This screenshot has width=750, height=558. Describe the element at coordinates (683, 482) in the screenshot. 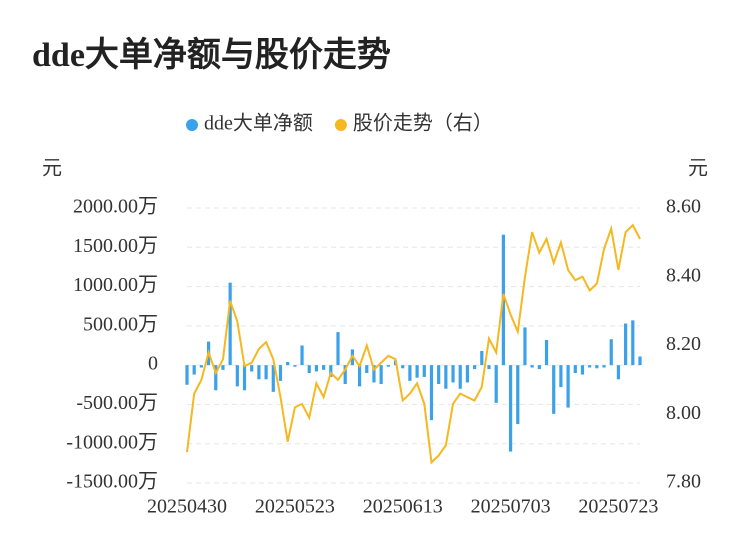

I see `y2-tick-label: 7.80` at that location.